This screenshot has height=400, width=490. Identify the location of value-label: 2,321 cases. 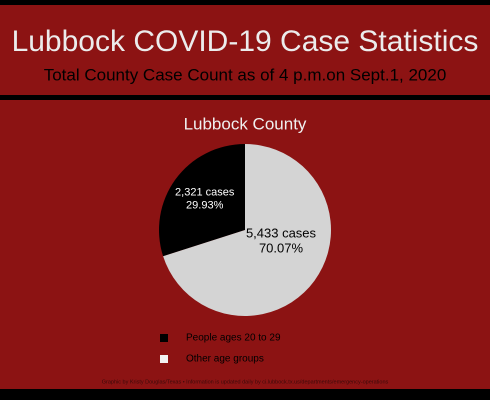
(205, 193).